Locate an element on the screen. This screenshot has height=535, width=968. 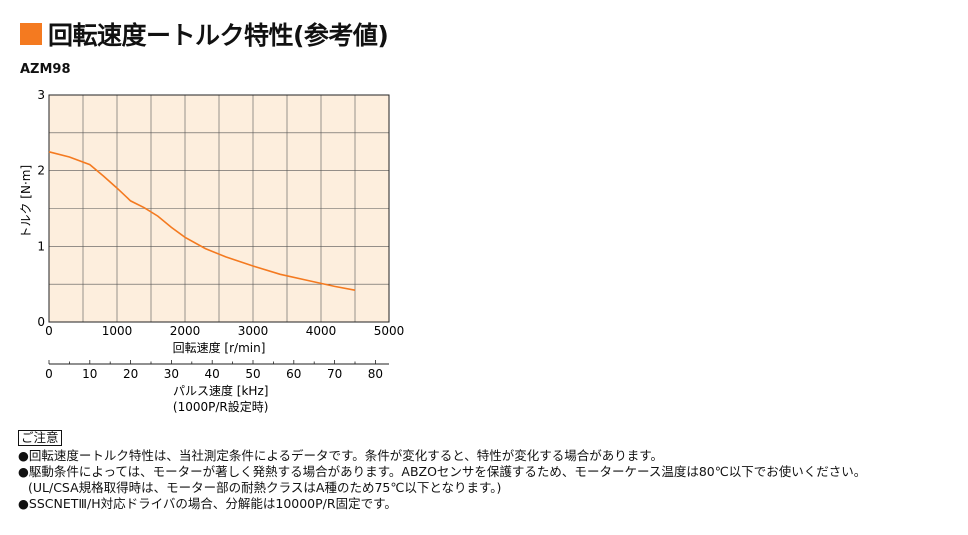
notes-heading: ご注意 is located at coordinates (40, 438).